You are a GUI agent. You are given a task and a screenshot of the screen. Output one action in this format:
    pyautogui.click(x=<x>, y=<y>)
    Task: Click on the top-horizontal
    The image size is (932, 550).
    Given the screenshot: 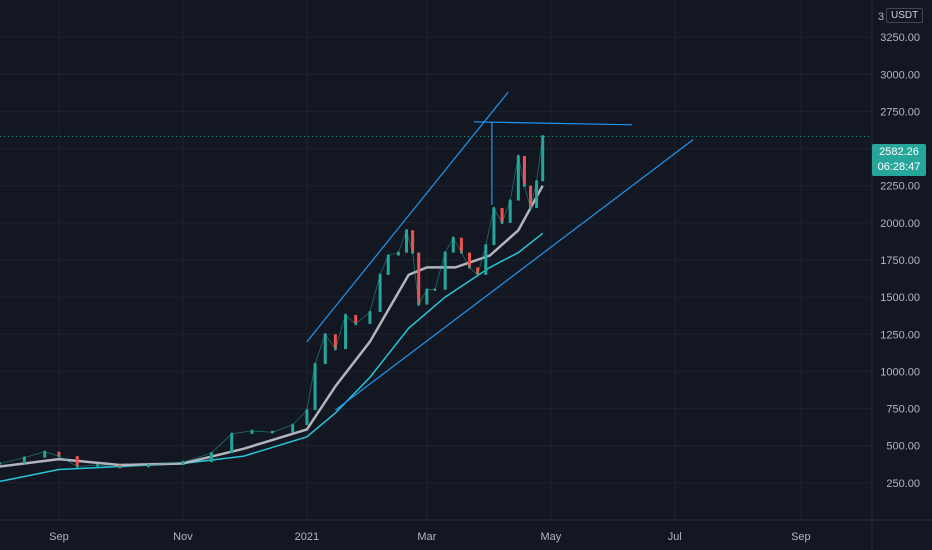 What is the action you would take?
    pyautogui.click(x=553, y=123)
    